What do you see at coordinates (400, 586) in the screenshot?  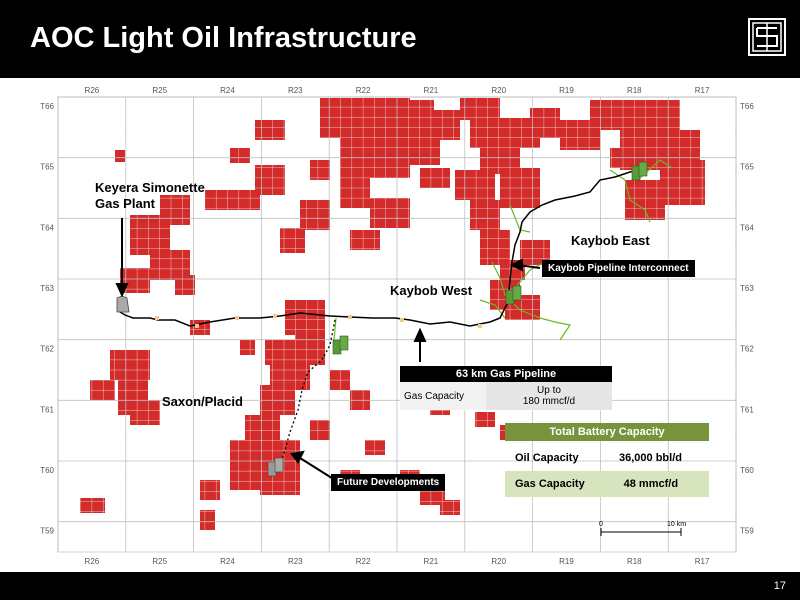 I see `footer-bar: 17` at bounding box center [400, 586].